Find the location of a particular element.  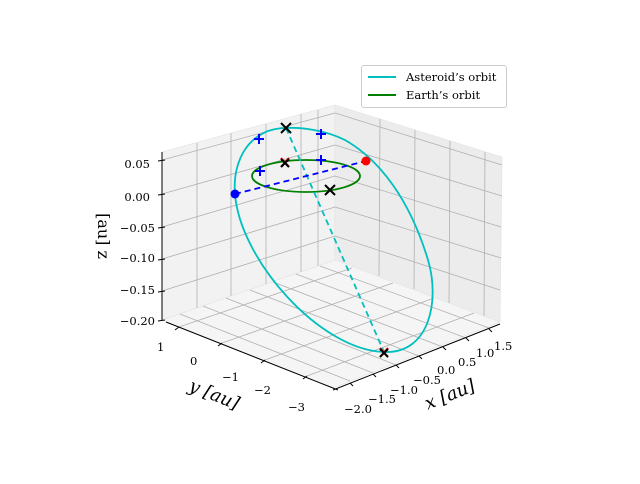

legend-line-asteroid is located at coordinates (382, 77).